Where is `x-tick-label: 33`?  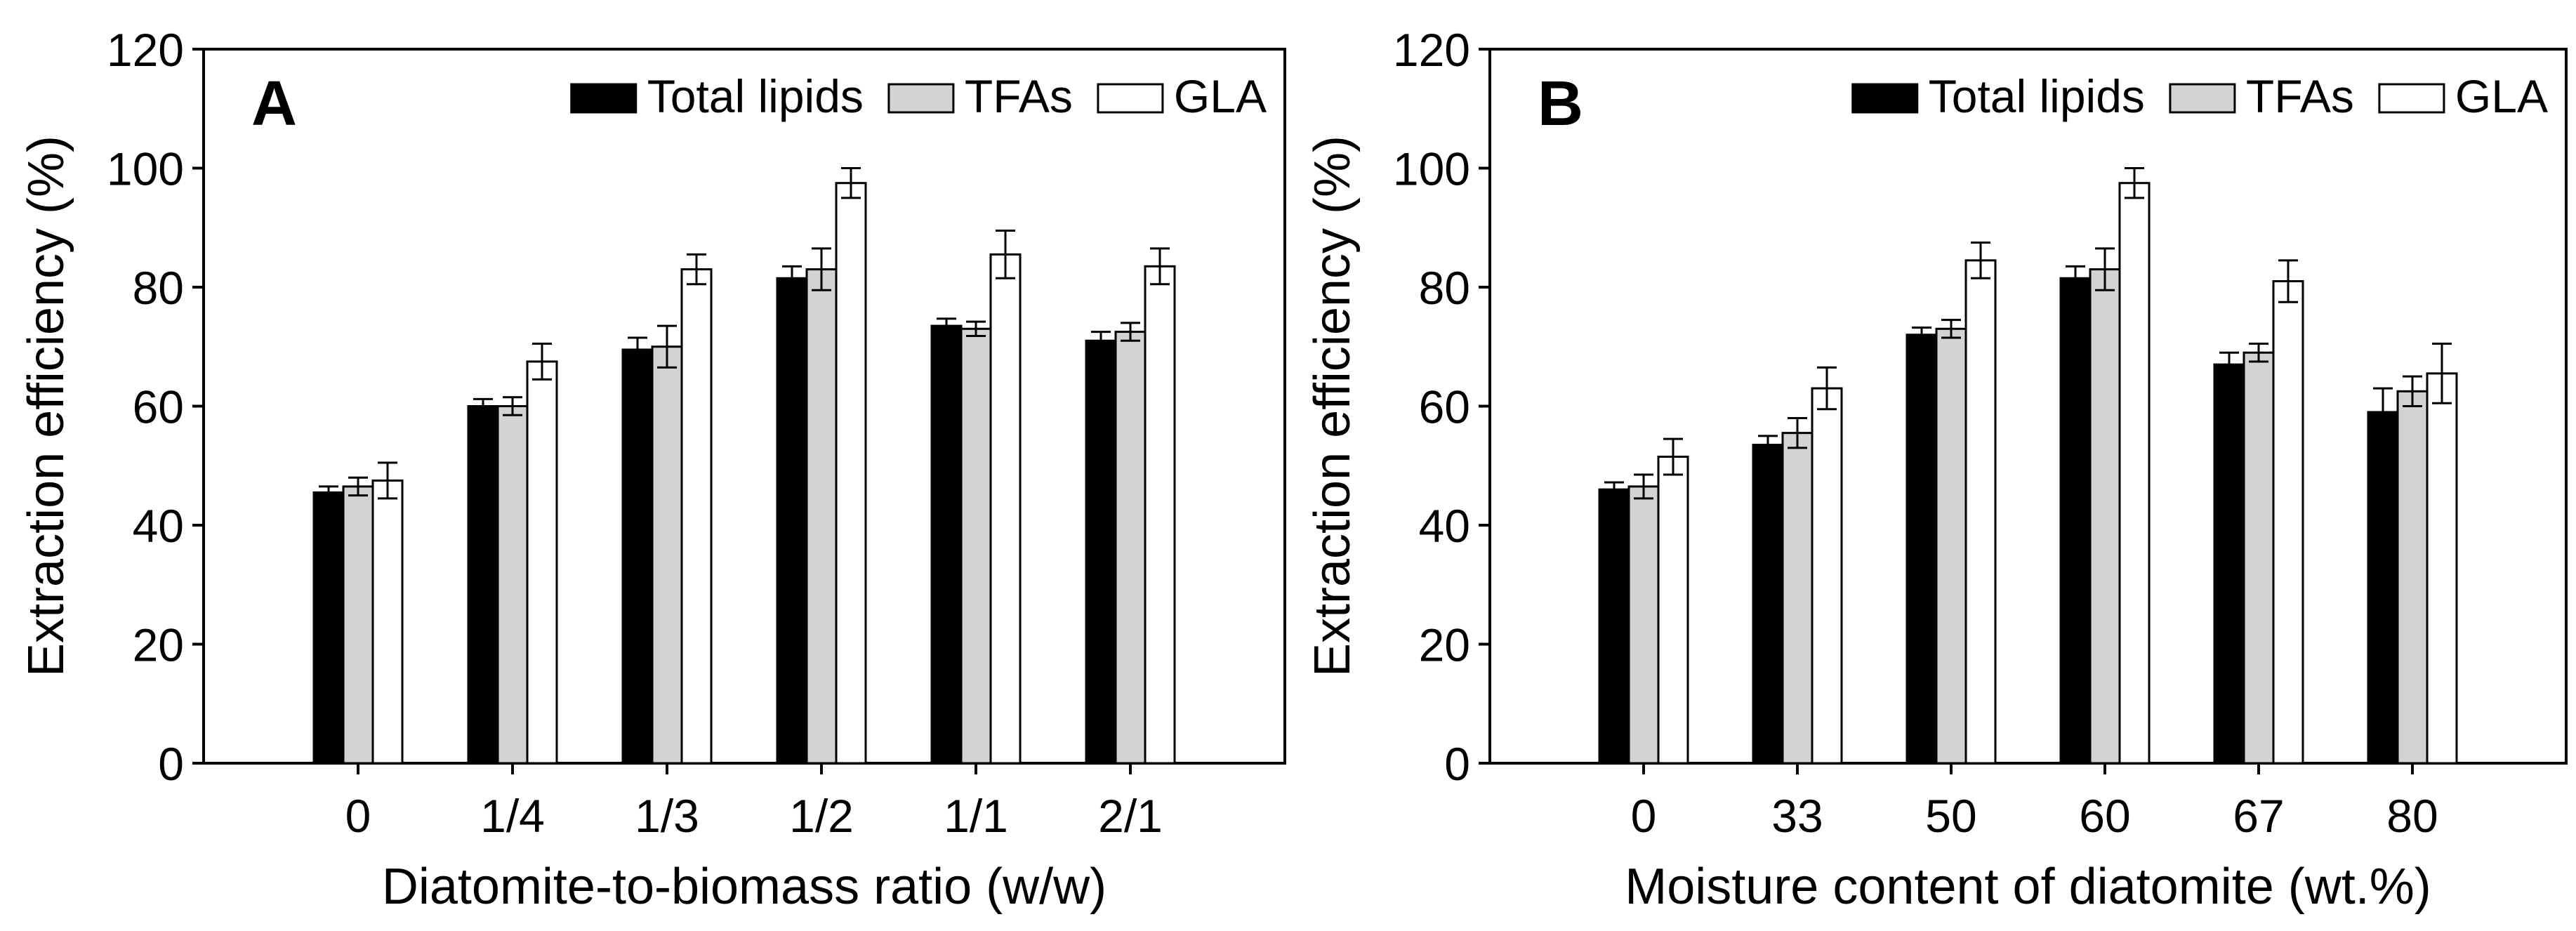
x-tick-label: 33 is located at coordinates (1797, 816).